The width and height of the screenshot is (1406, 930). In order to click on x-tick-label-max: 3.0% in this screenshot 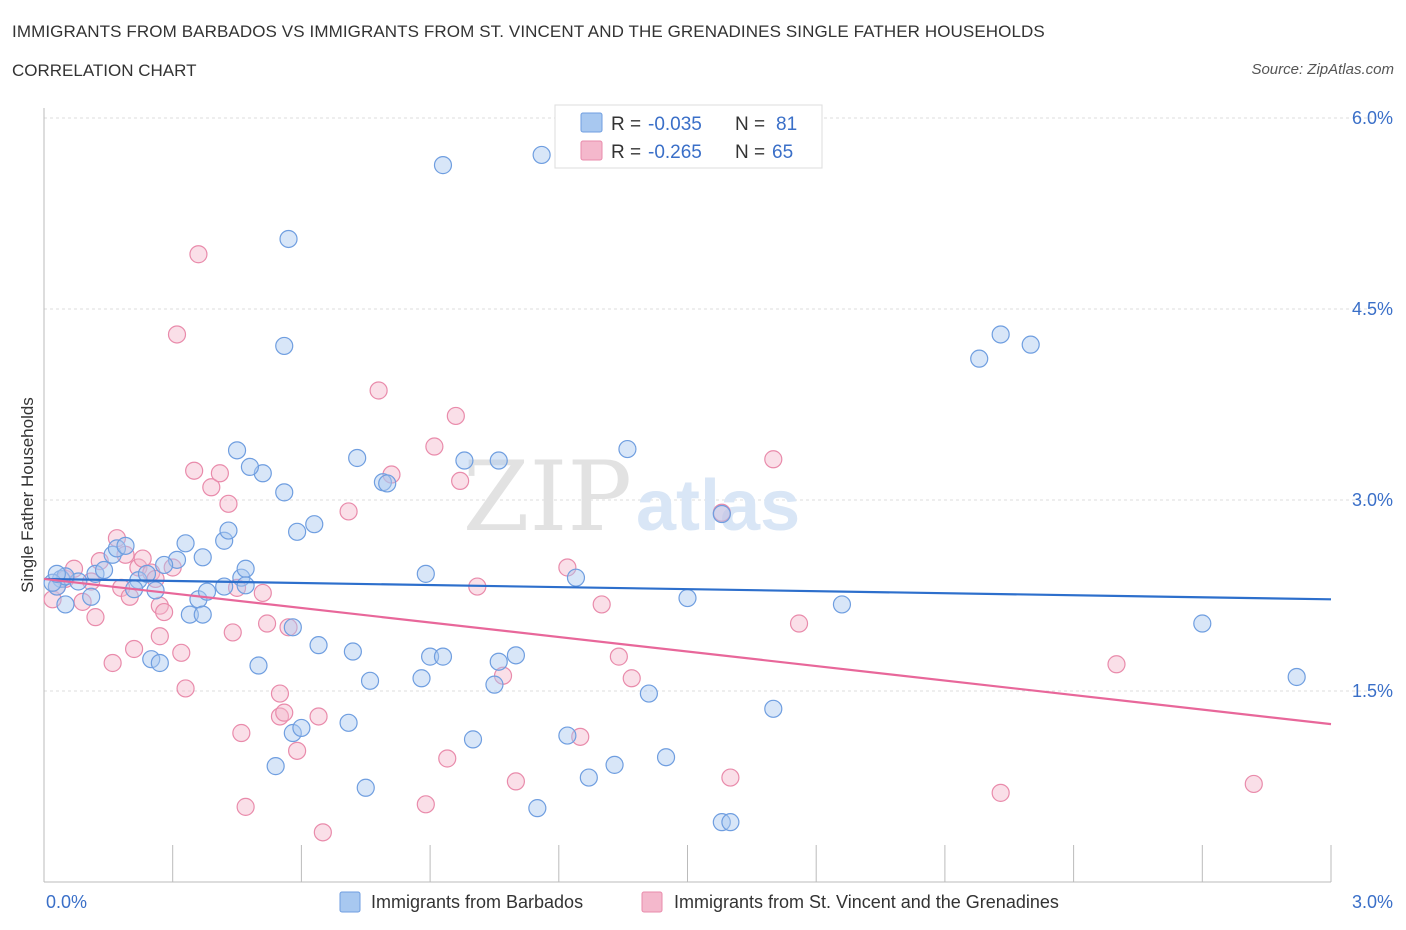, I will do `click(1372, 902)`.